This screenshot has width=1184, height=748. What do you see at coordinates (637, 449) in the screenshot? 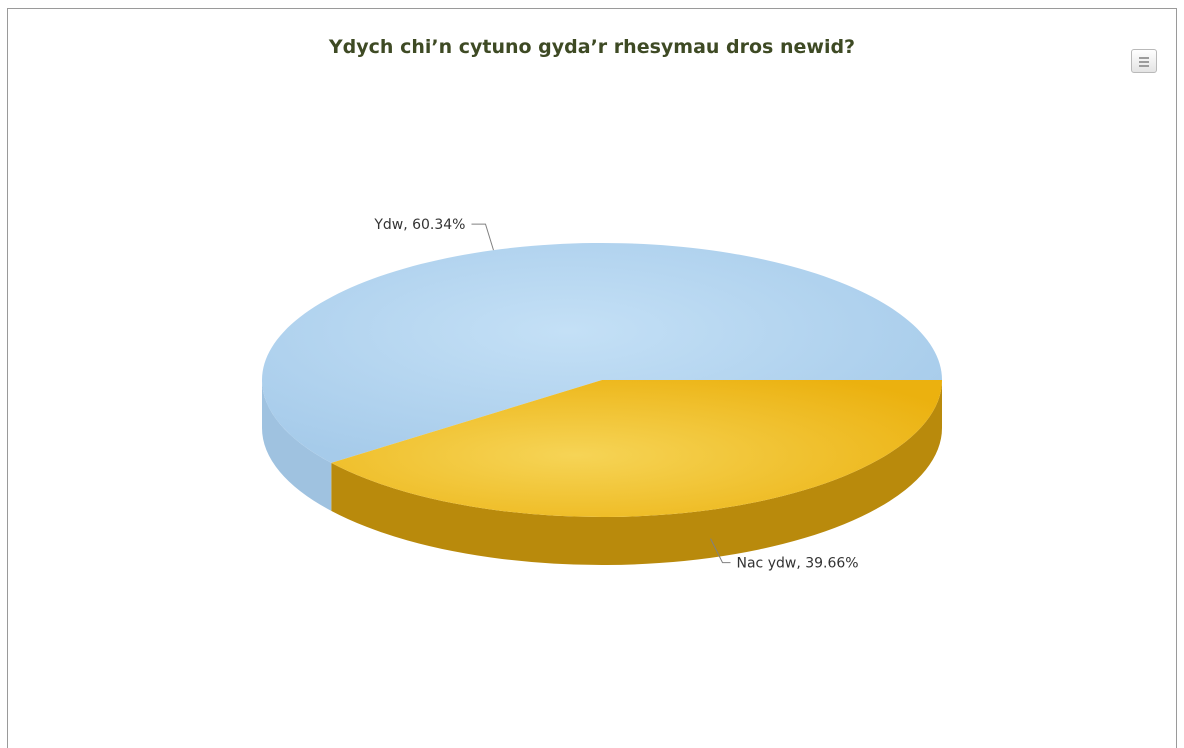
I see `slice-nac-ydw` at bounding box center [637, 449].